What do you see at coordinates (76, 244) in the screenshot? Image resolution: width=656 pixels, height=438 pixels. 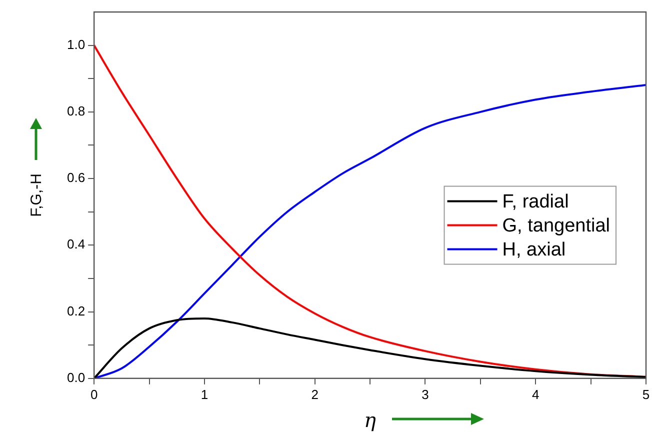 I see `y-tick-label: 0.4` at bounding box center [76, 244].